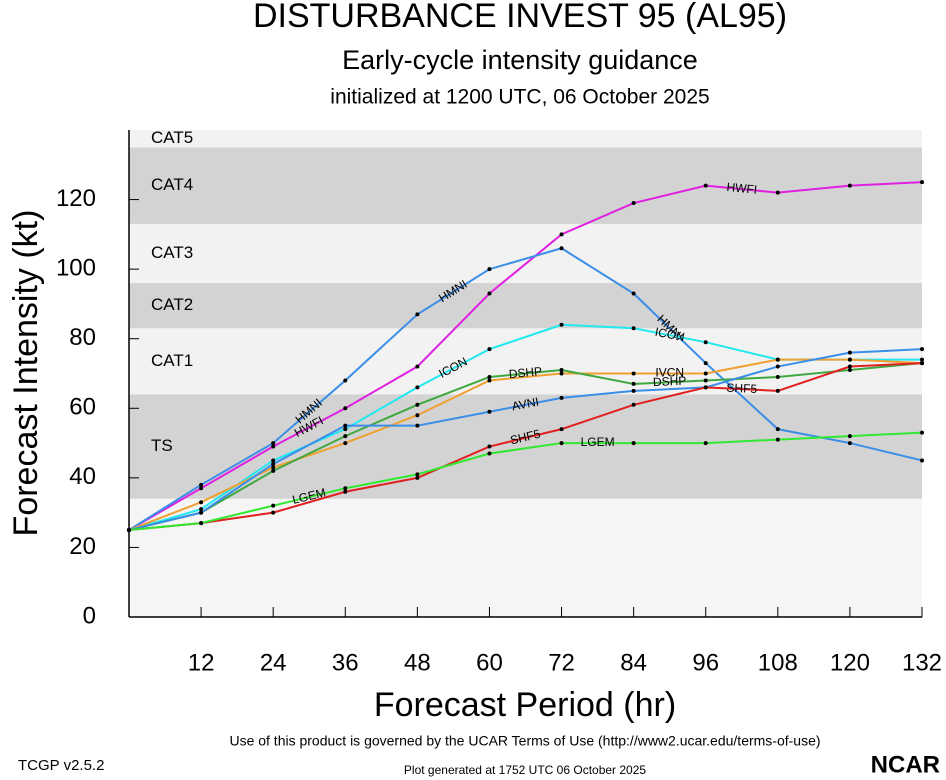 The width and height of the screenshot is (946, 780). I want to click on band-label: CAT3, so click(172, 252).